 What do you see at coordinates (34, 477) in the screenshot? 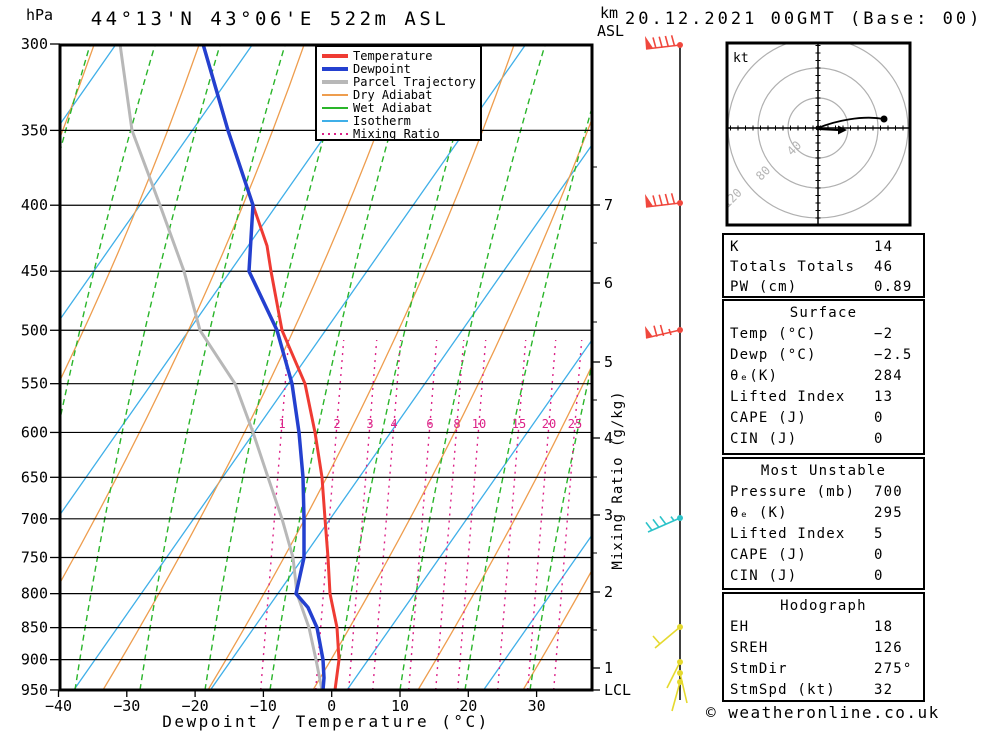
I see `pressure-tick-label: 650` at bounding box center [34, 477].